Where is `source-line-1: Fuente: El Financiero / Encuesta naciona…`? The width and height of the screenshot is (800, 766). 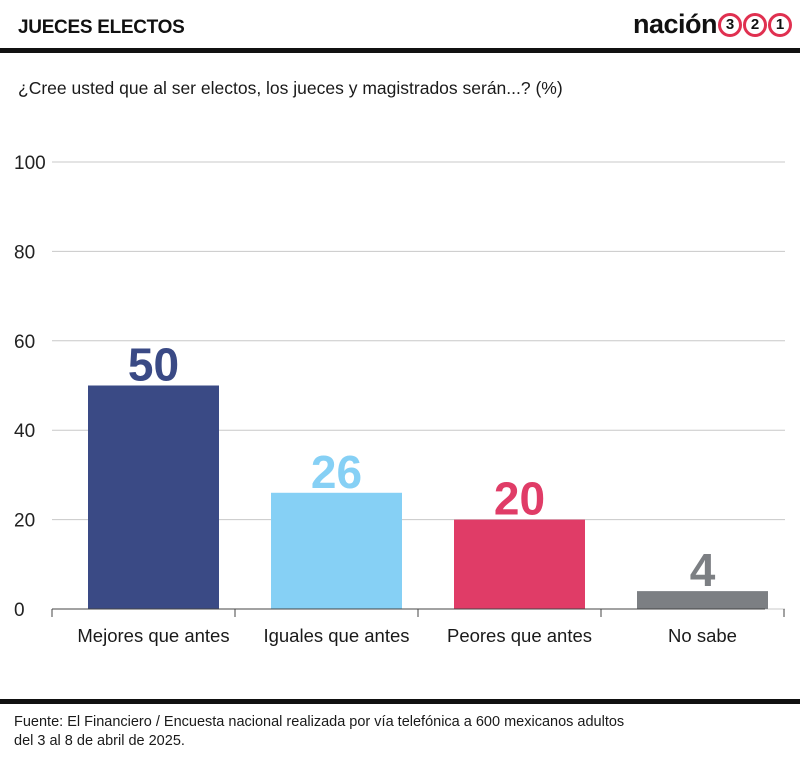
source-line-1: Fuente: El Financiero / Encuesta naciona… is located at coordinates (319, 722).